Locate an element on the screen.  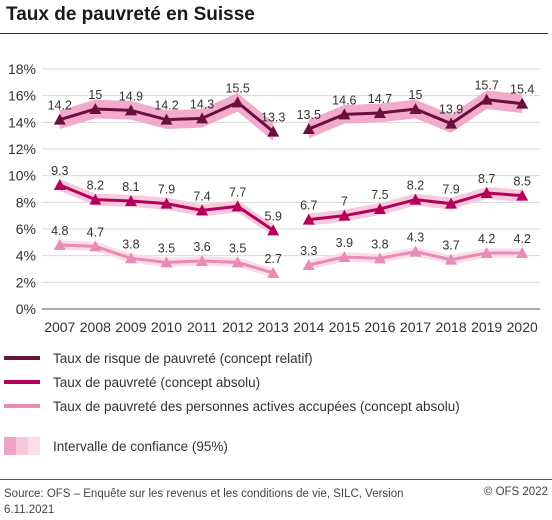
data-label: 3.5 is located at coordinates (237, 248).